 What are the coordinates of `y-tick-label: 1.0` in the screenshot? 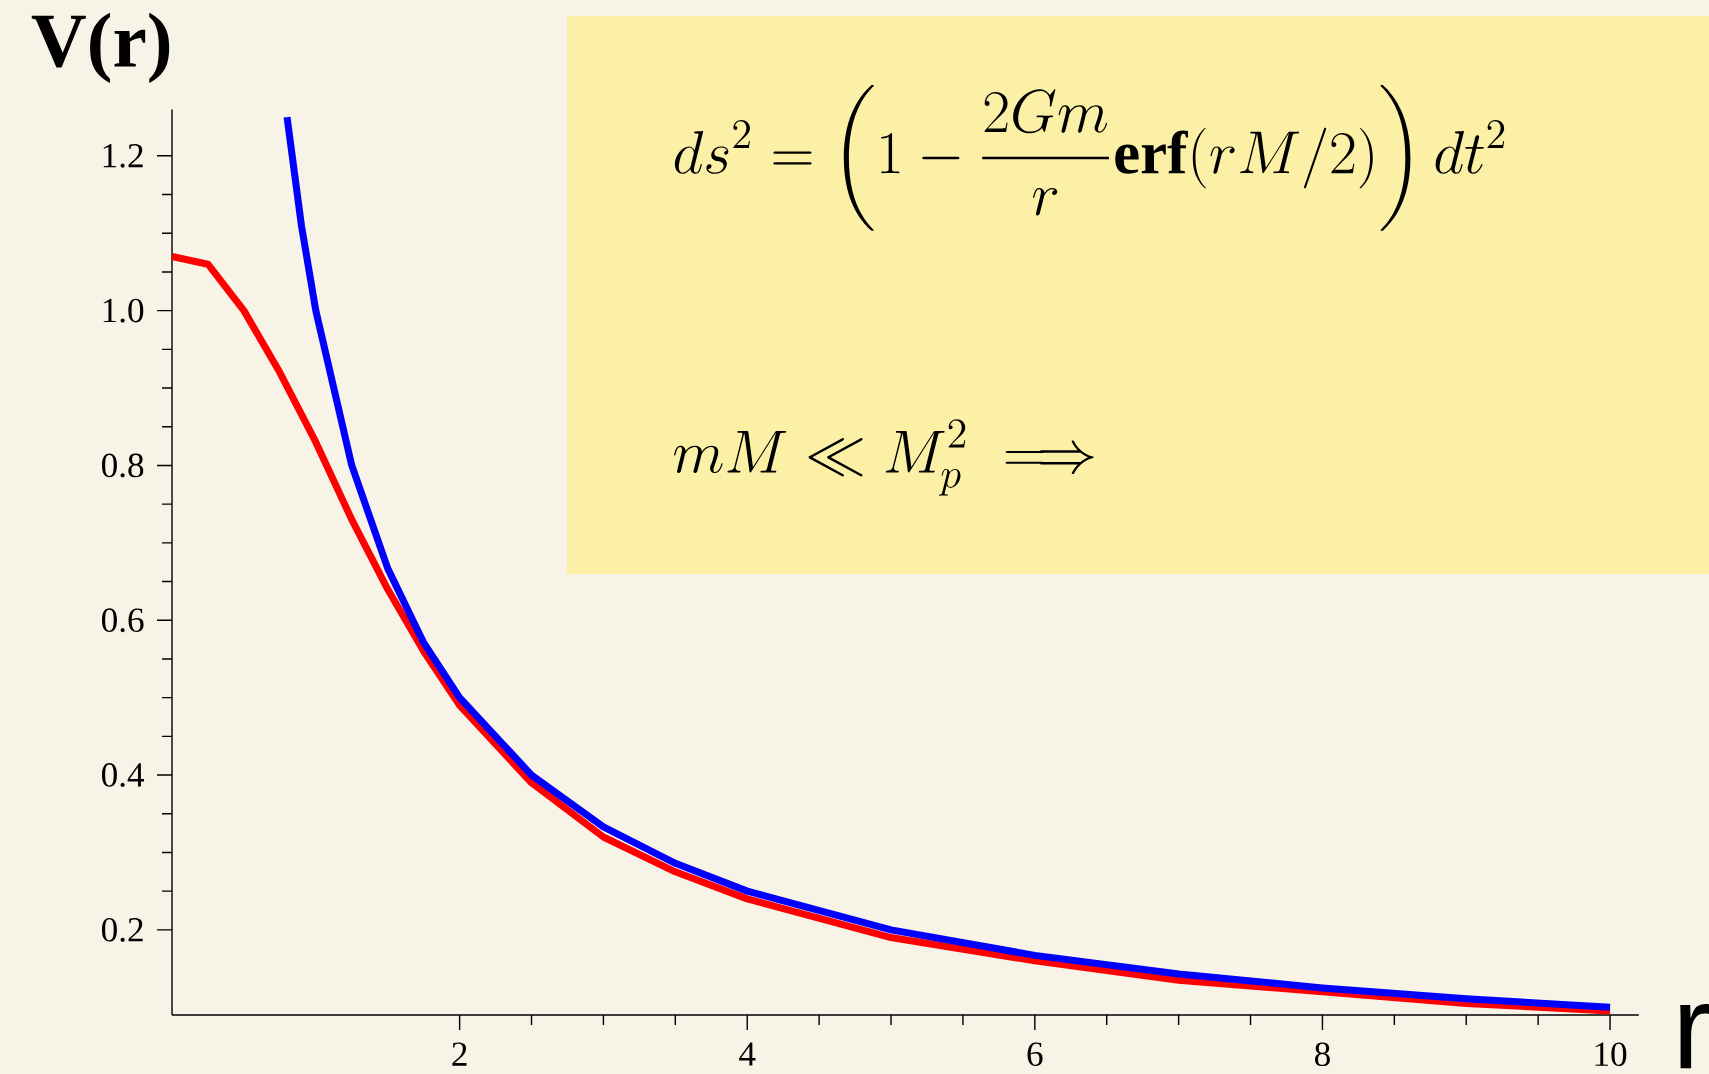 It's located at (123, 310).